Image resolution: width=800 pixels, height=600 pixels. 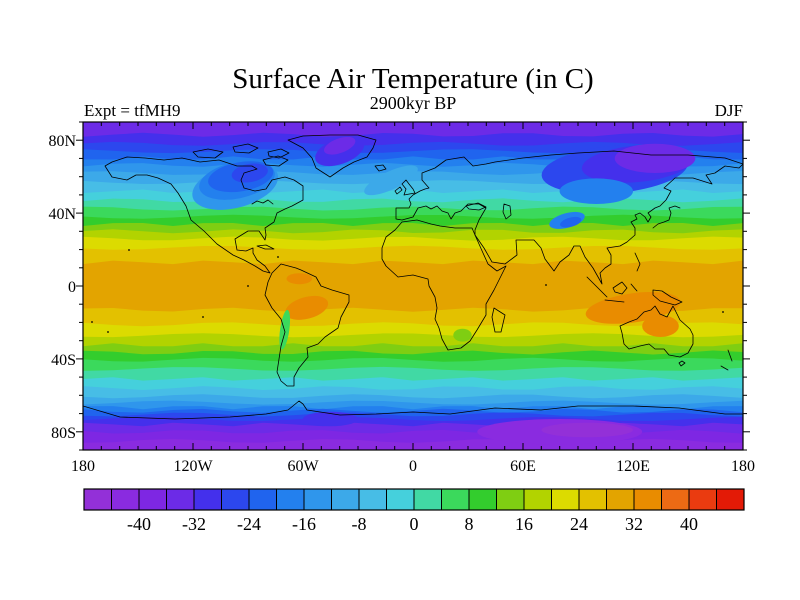 I want to click on small-islands, so click(x=407, y=291).